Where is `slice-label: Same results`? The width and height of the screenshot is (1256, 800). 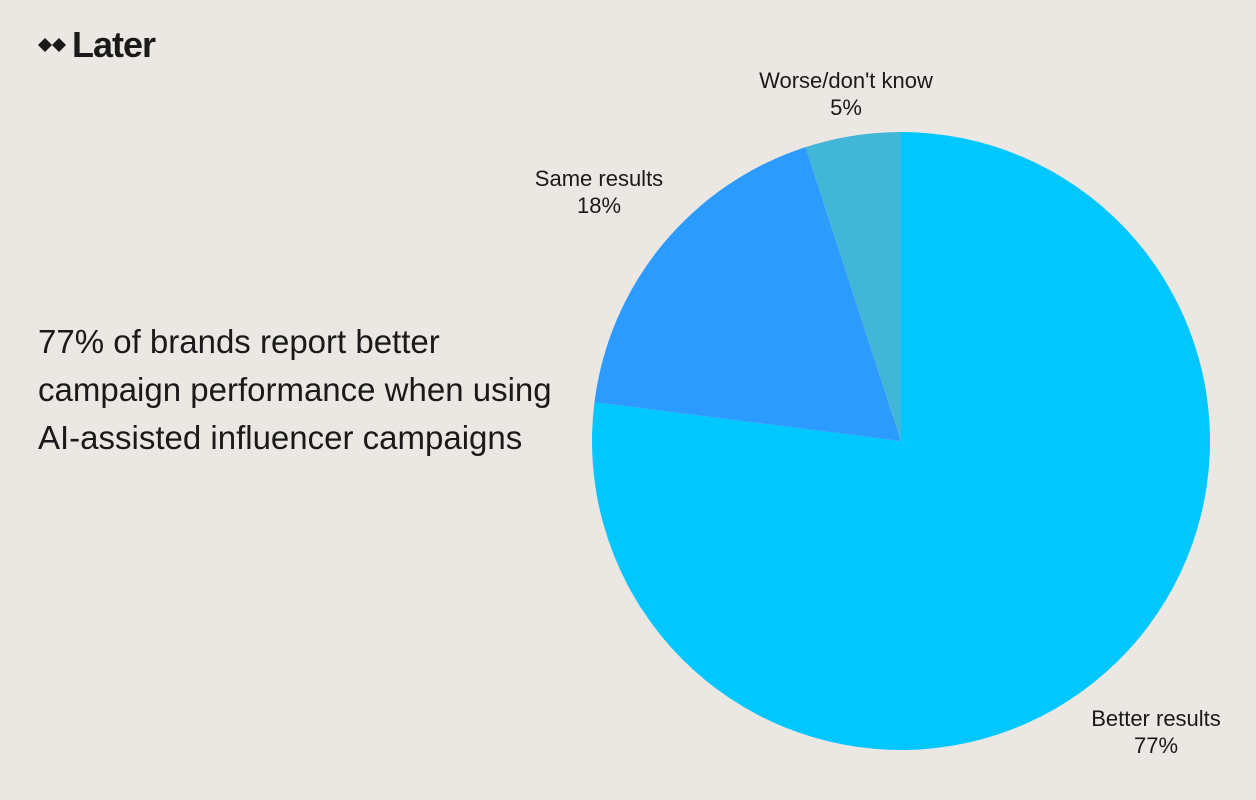 slice-label: Same results is located at coordinates (599, 178).